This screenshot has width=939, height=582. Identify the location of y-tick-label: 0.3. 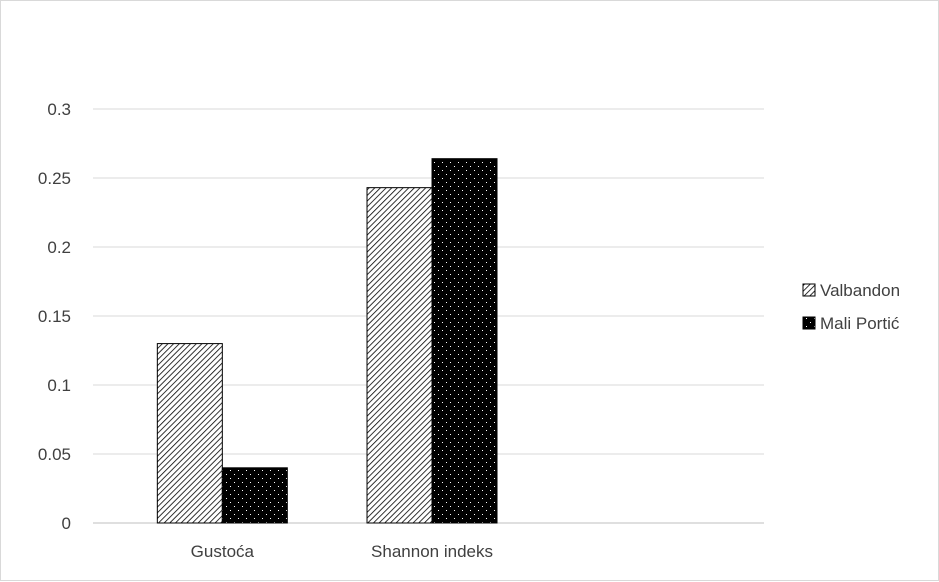
(59, 109).